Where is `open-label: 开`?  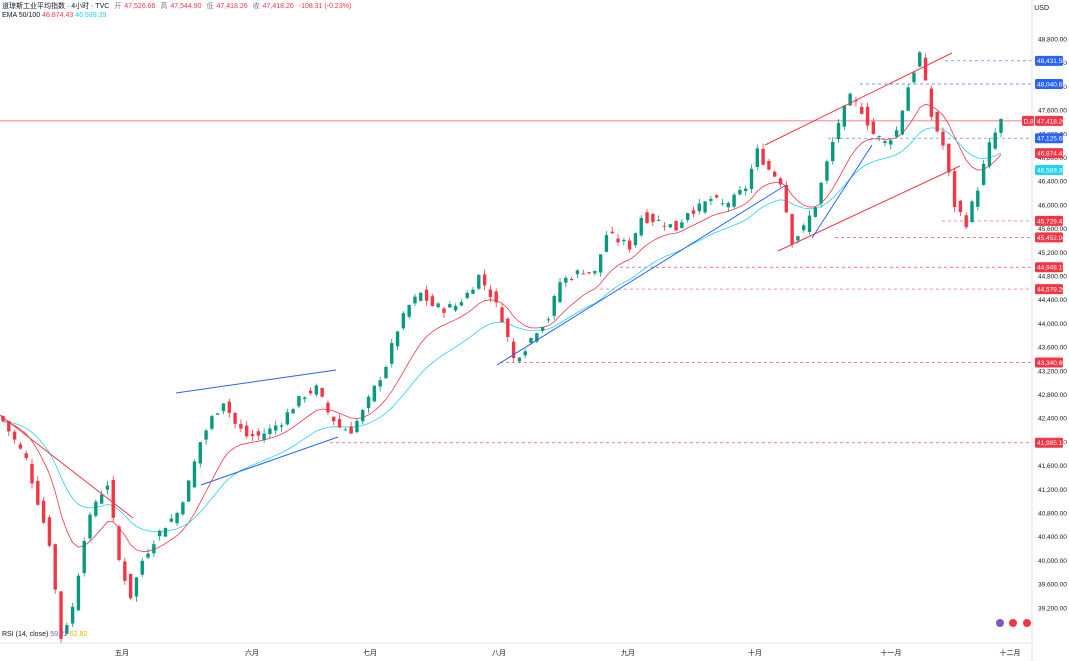 open-label: 开 is located at coordinates (118, 6).